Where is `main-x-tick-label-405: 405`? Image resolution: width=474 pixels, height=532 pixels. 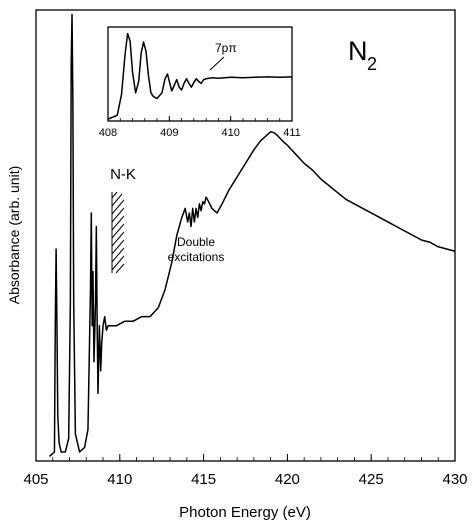
main-x-tick-label-405: 405 is located at coordinates (35, 479).